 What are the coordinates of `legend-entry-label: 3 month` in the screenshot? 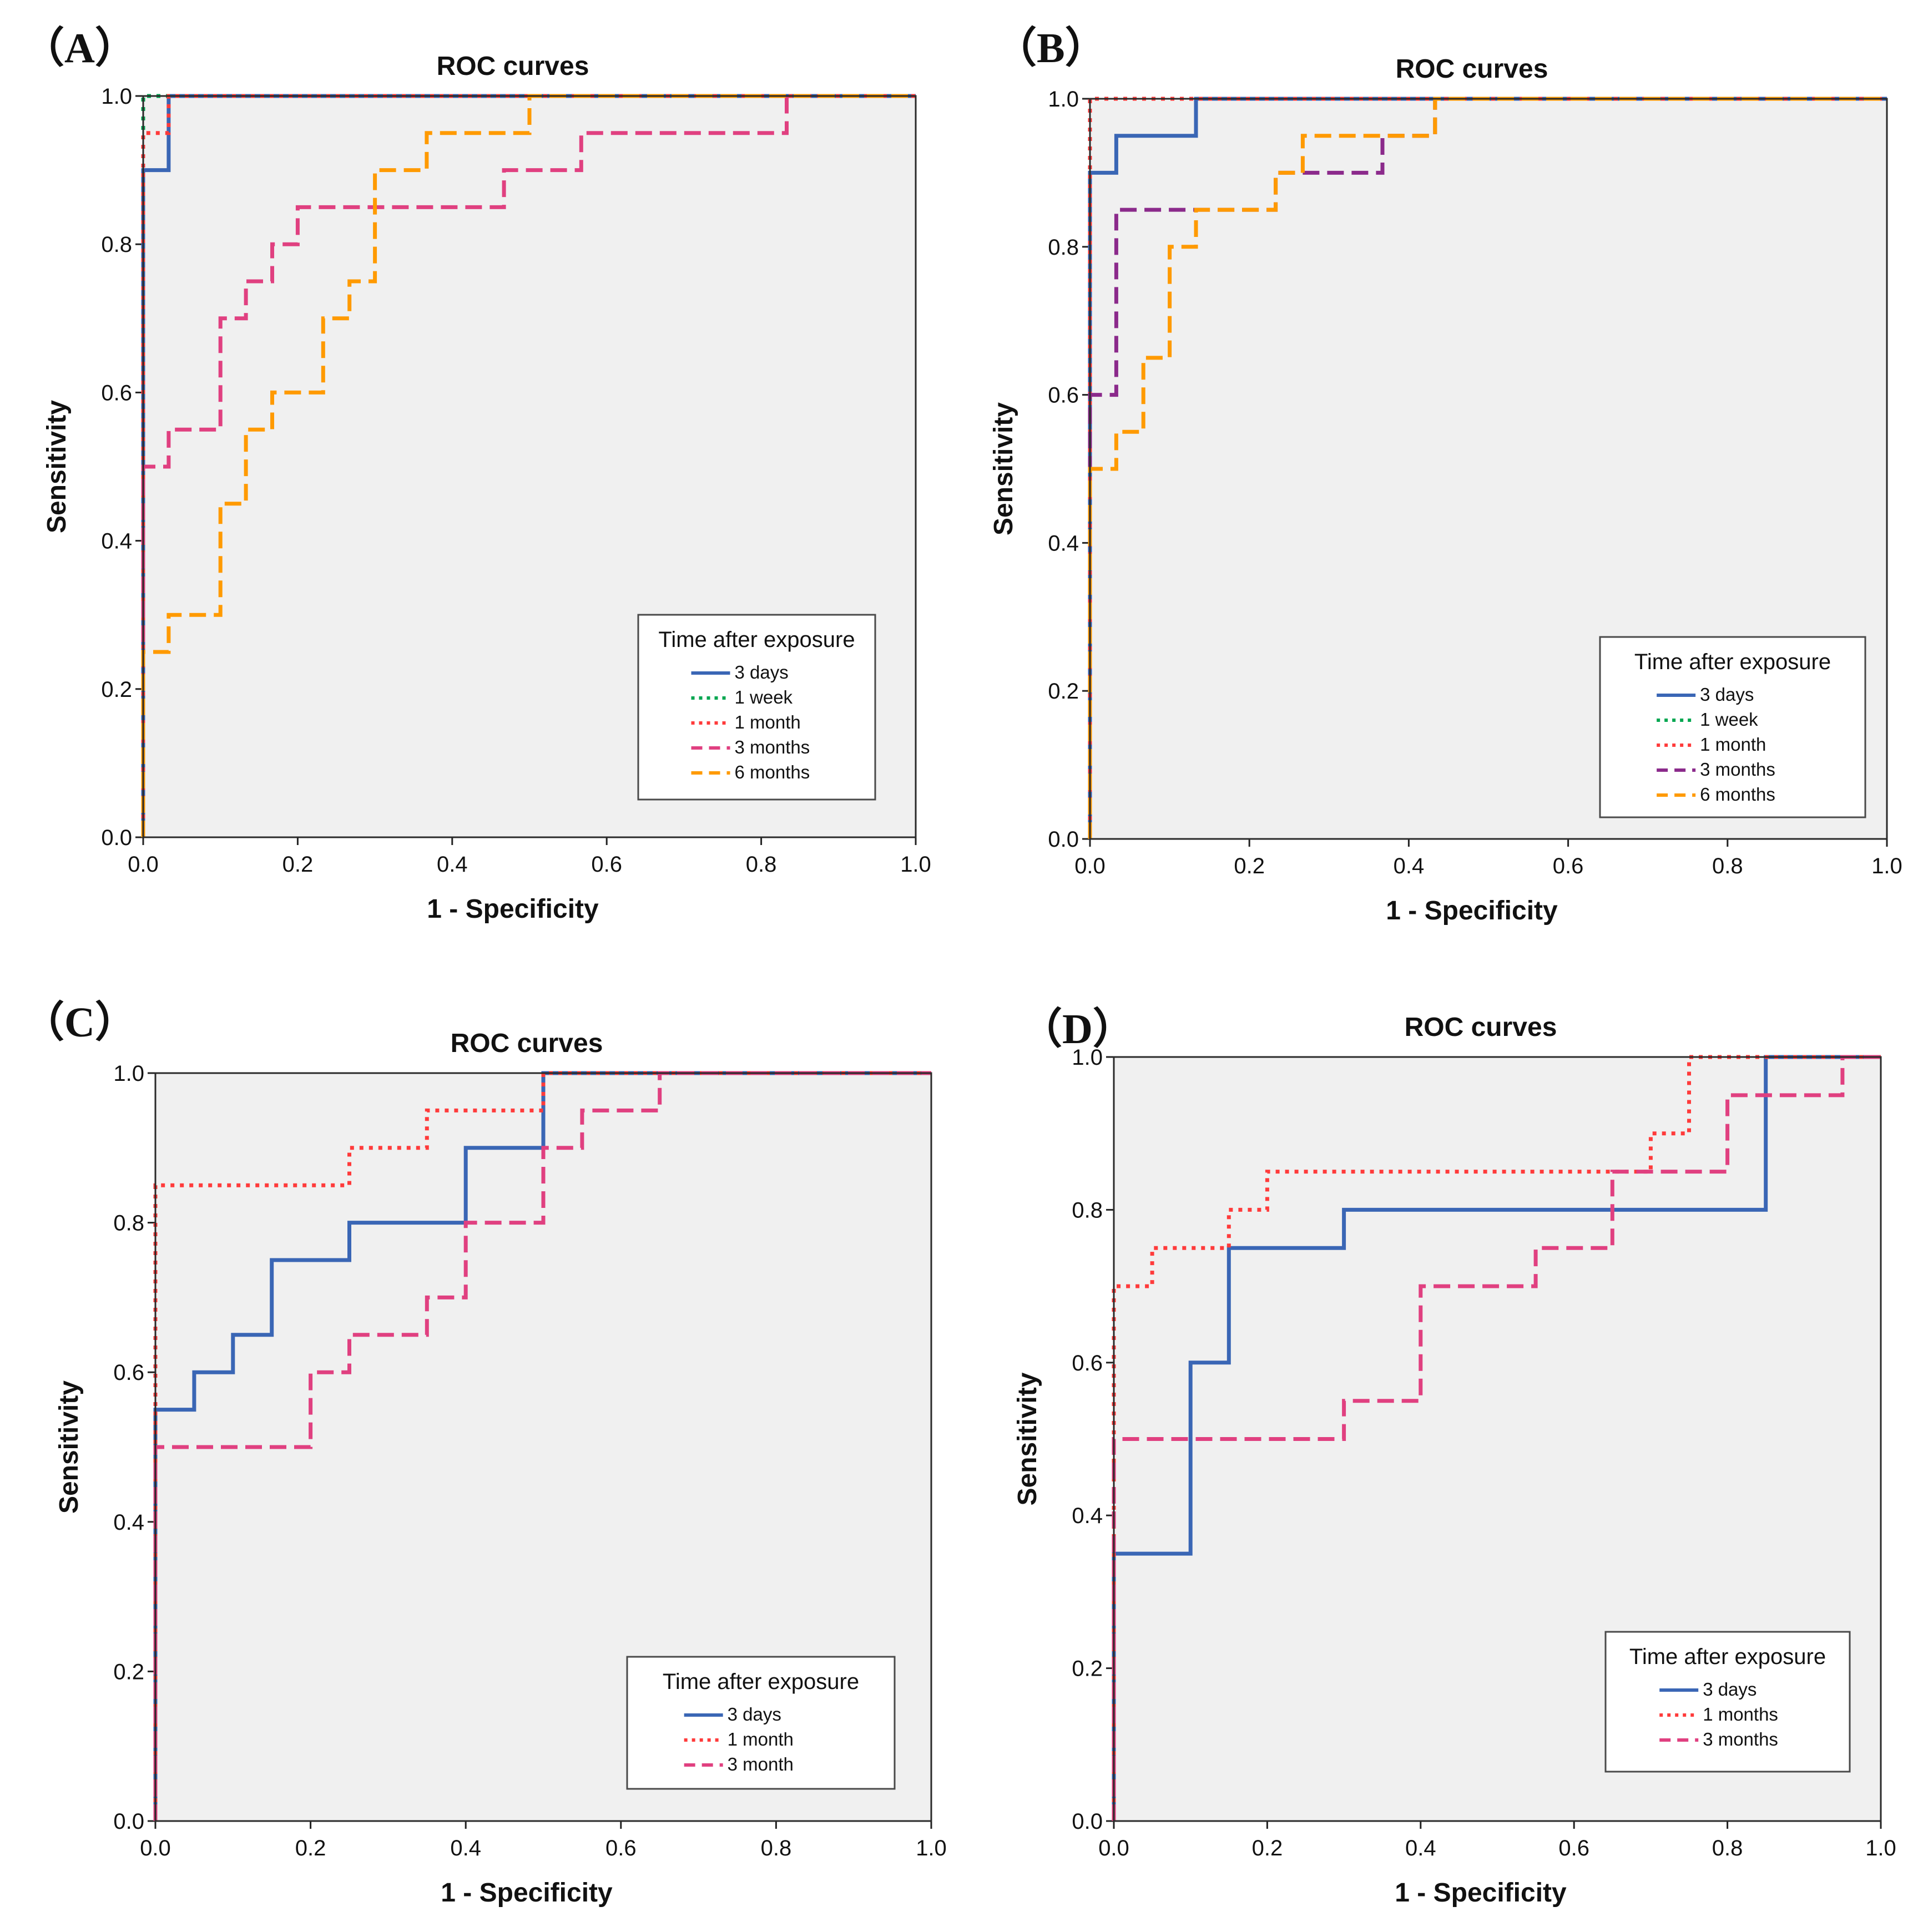 It's located at (761, 1764).